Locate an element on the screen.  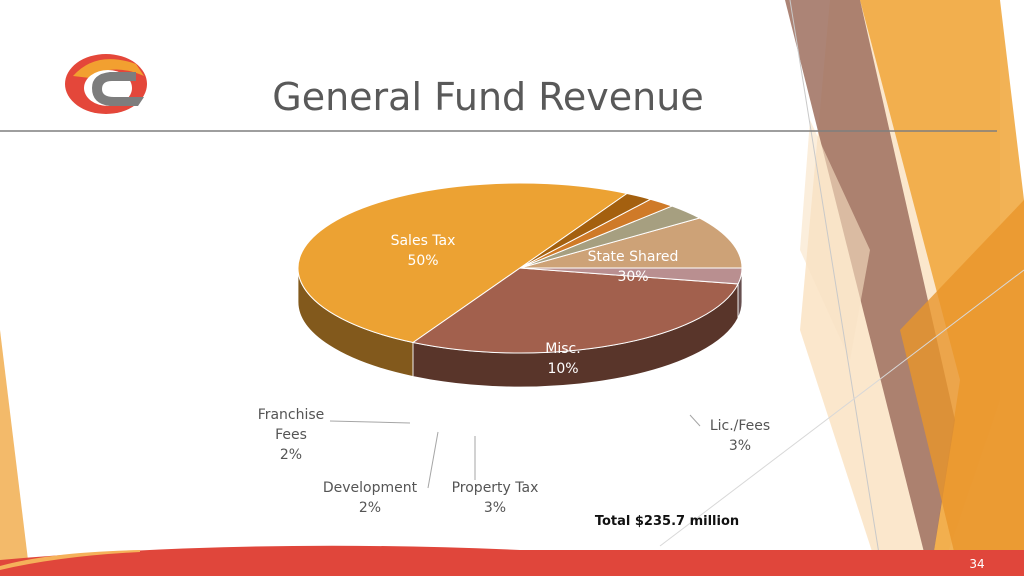
deco-shape-light is located at coordinates (835, 240).